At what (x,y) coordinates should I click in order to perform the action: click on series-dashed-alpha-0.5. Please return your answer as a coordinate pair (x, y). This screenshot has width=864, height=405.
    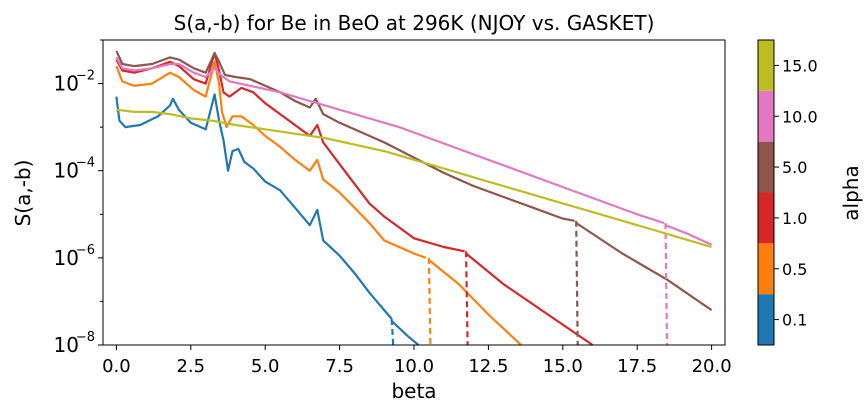
    Looking at the image, I should click on (429, 301).